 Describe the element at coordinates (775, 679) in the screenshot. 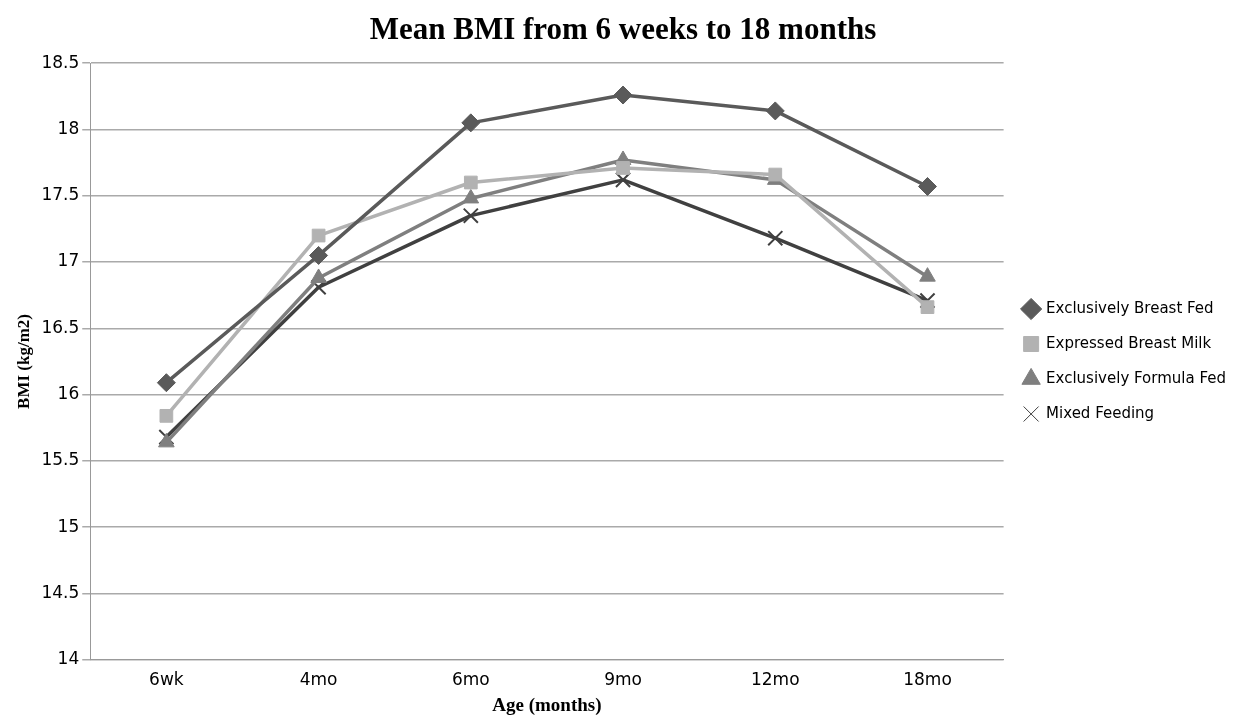

I see `x-tick-label: 12mo` at that location.